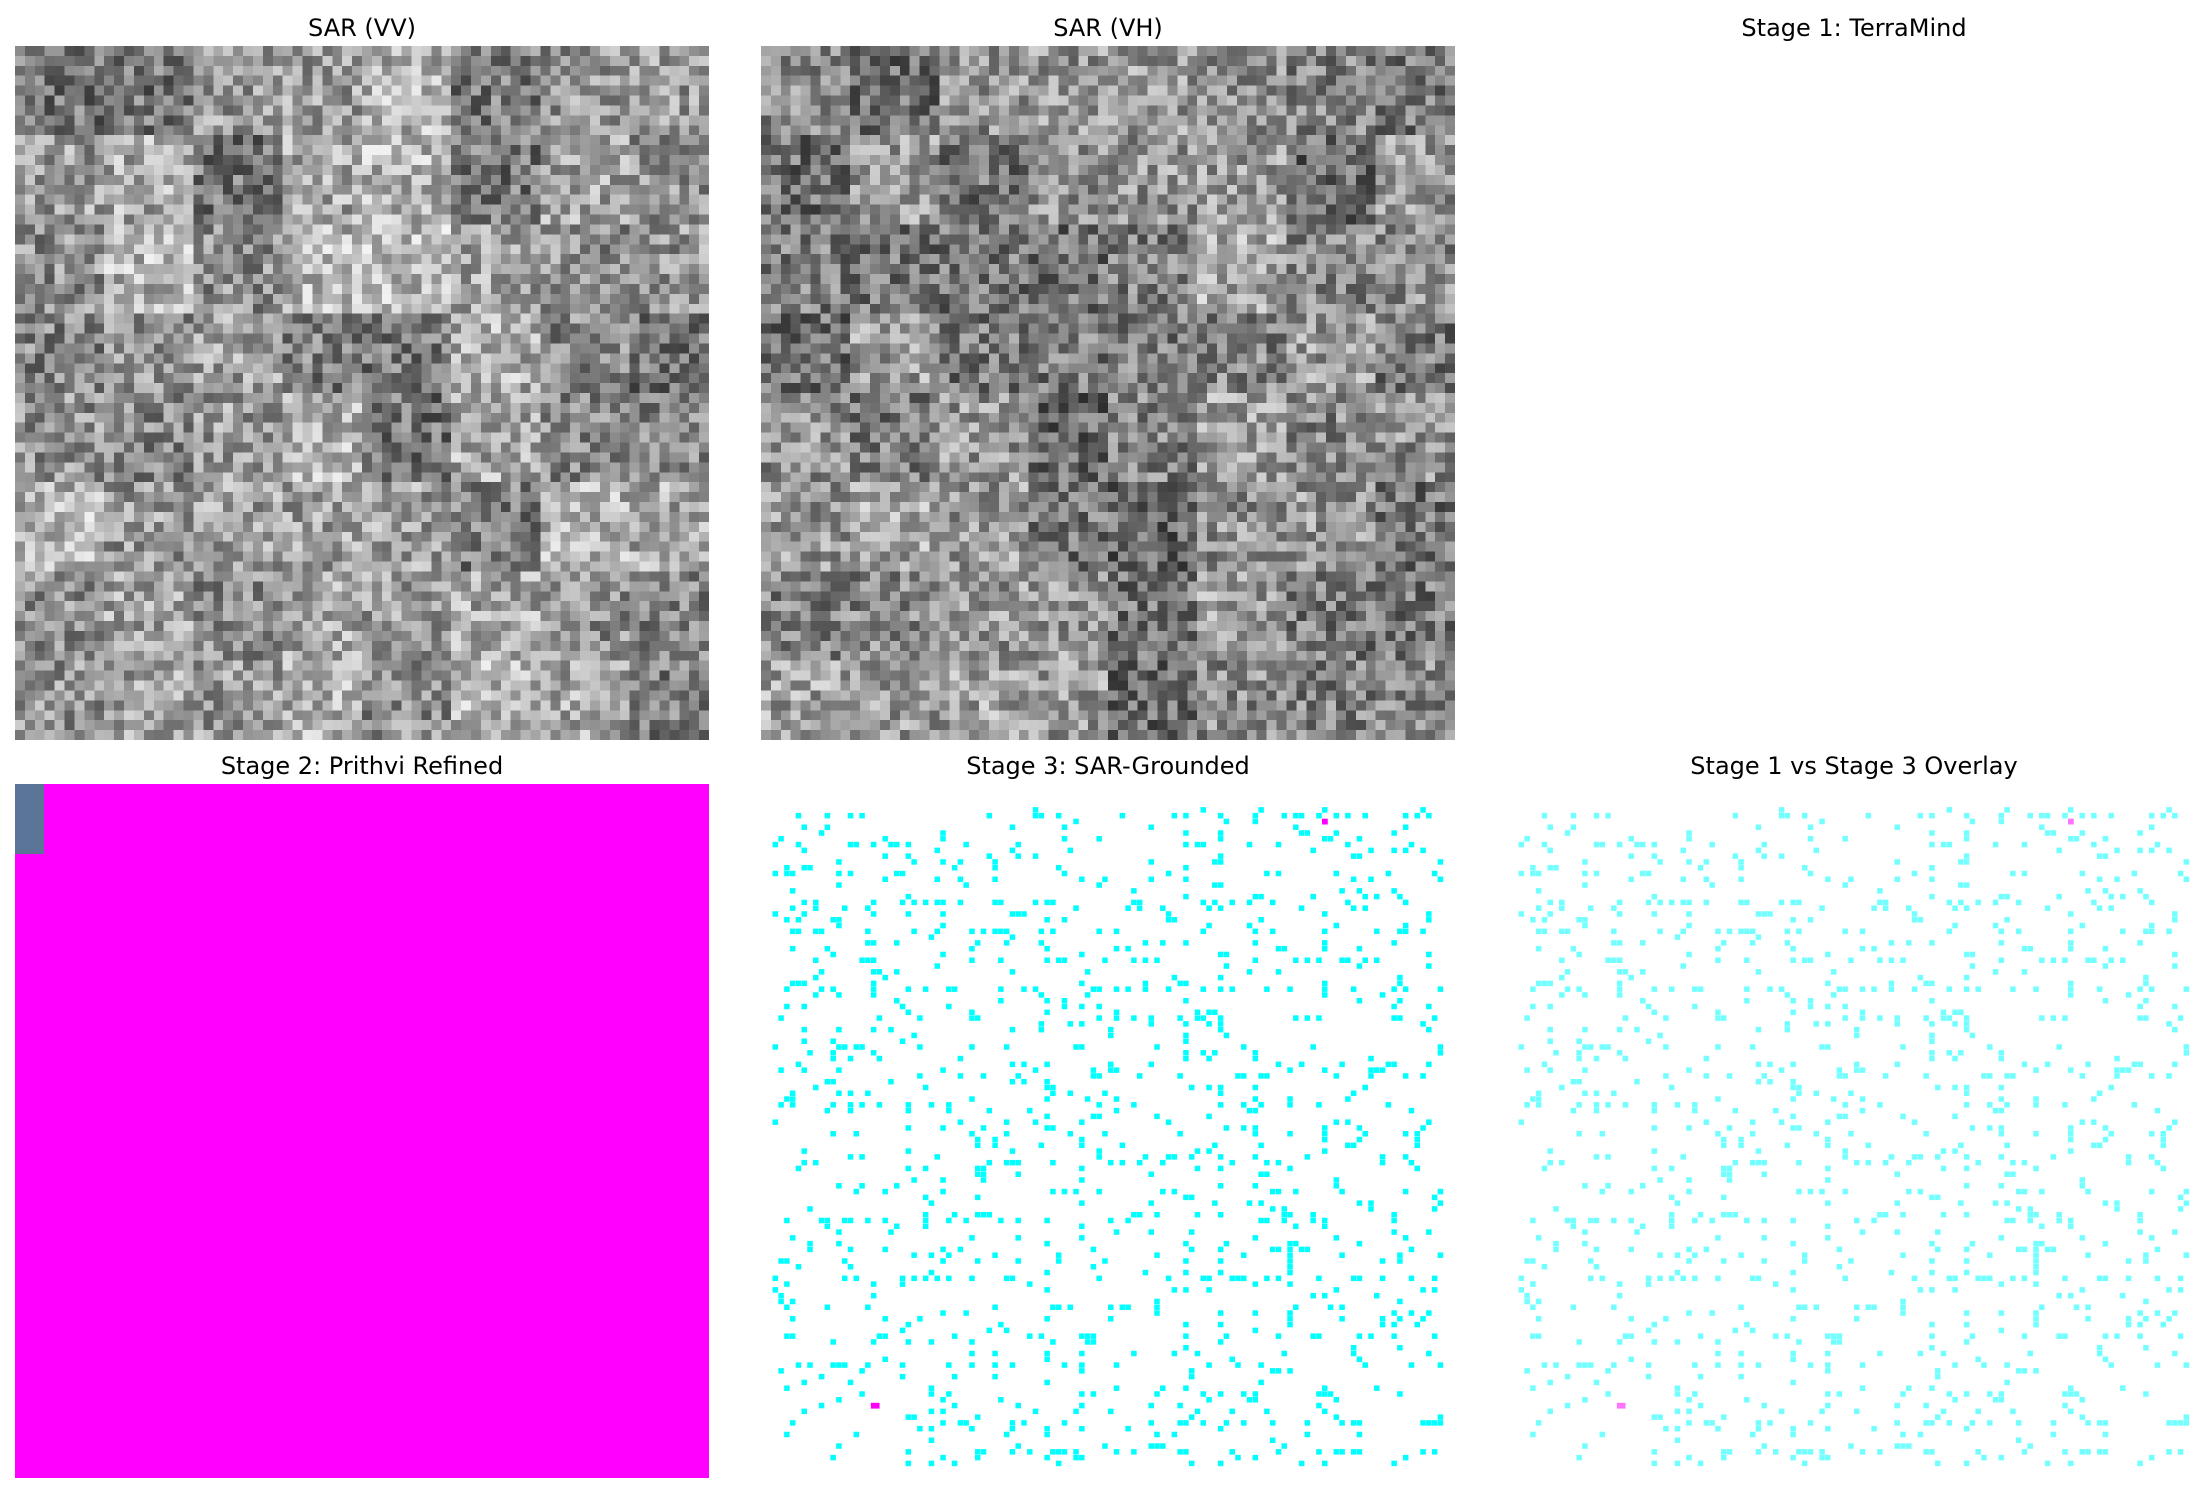  Describe the element at coordinates (362, 393) in the screenshot. I see `sar-vv-image` at that location.